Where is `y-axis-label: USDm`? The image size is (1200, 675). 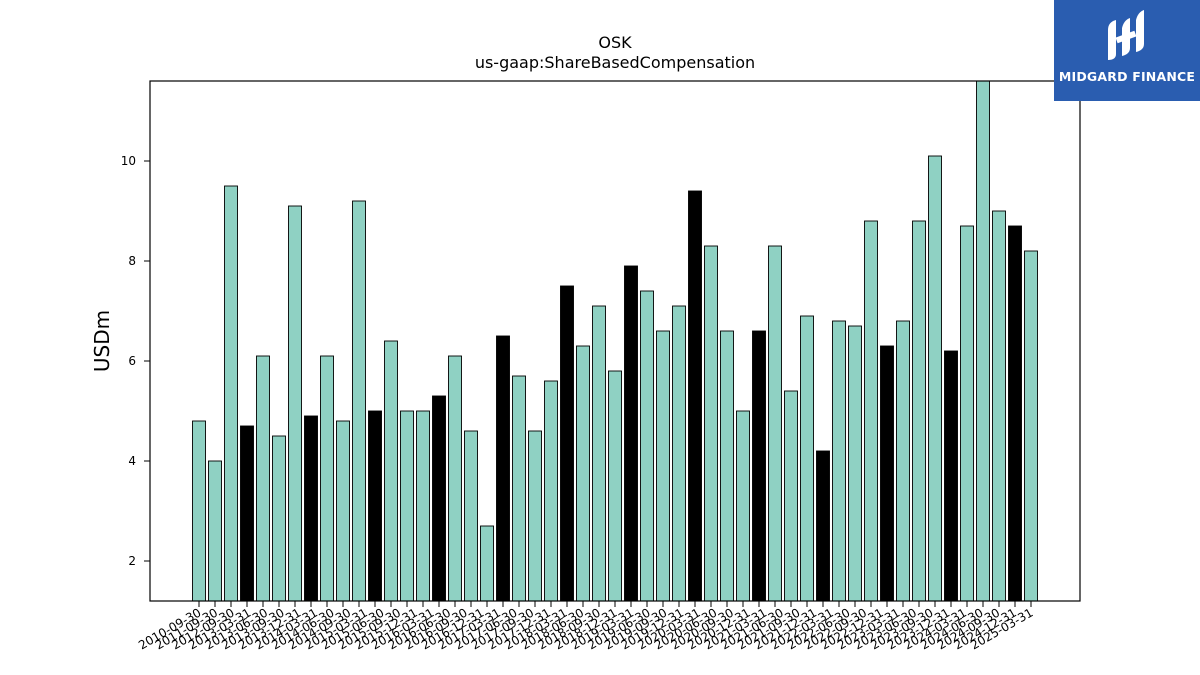
y-axis-label: USDm is located at coordinates (102, 341).